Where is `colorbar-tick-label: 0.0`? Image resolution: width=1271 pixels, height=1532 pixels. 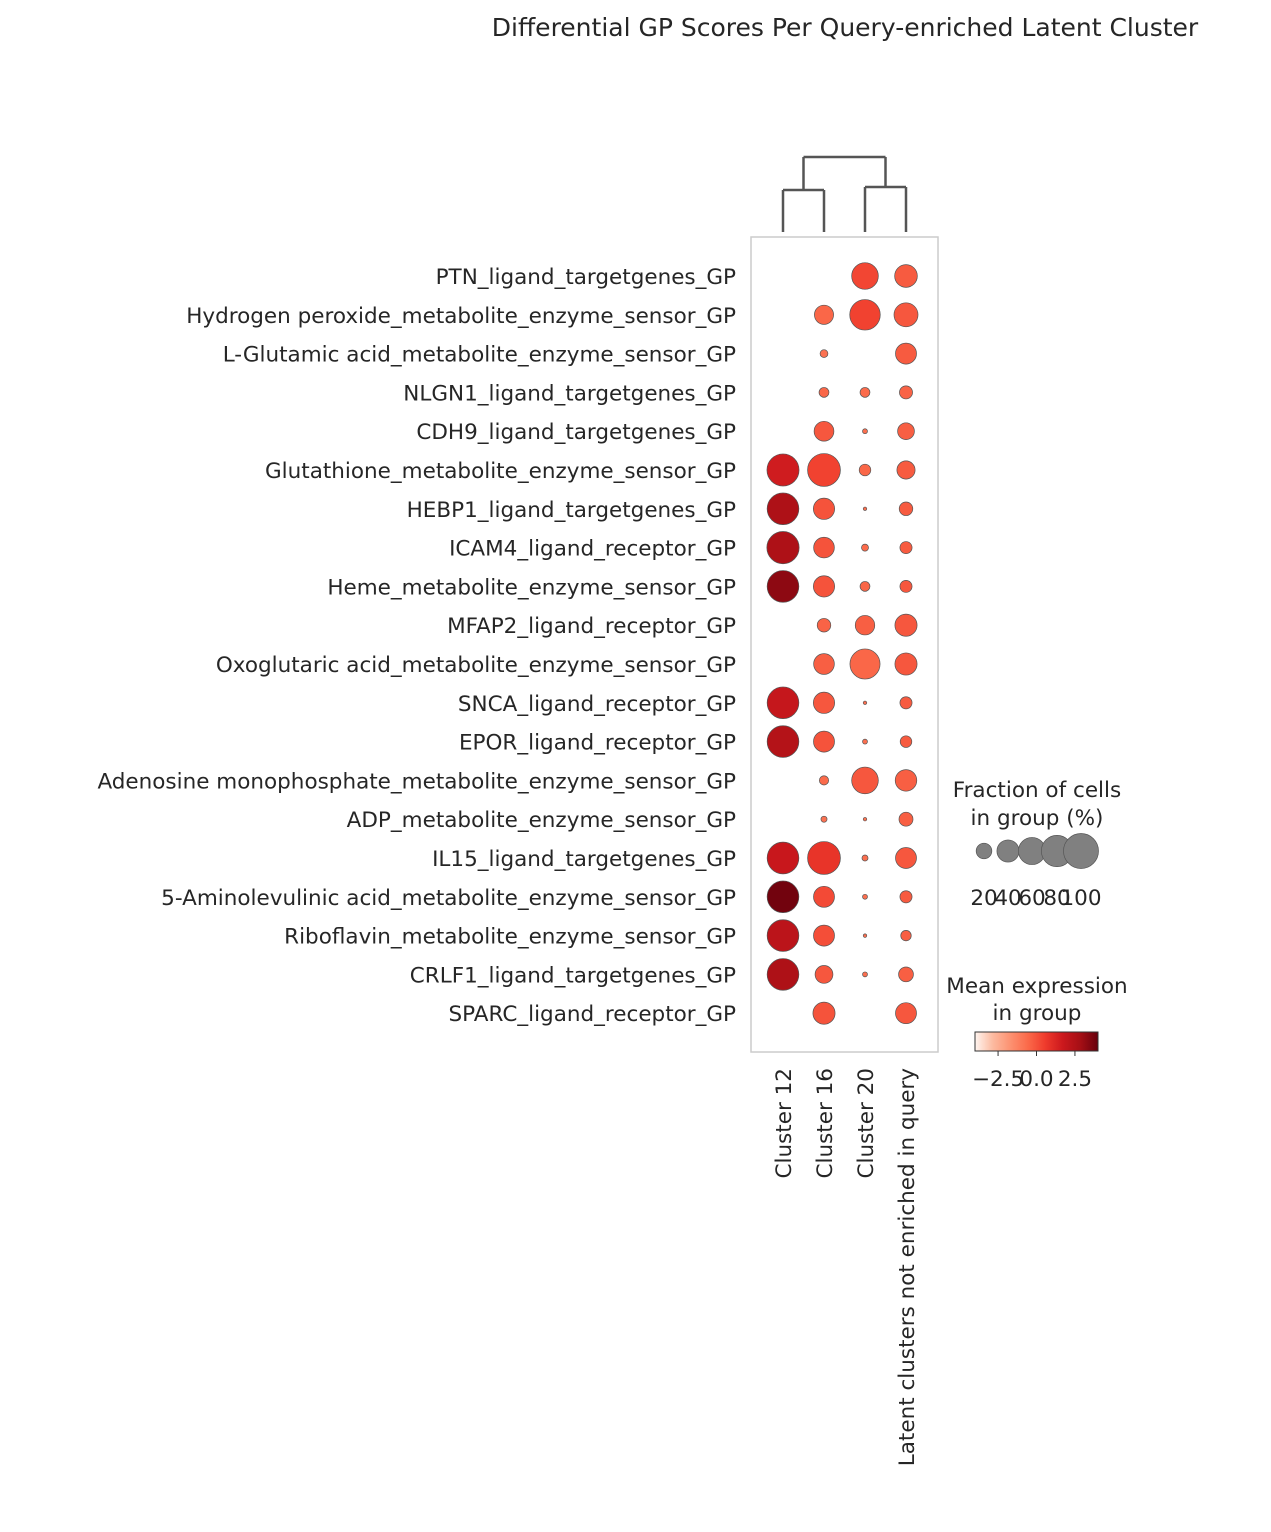
colorbar-tick-label: 0.0 is located at coordinates (1036, 1079).